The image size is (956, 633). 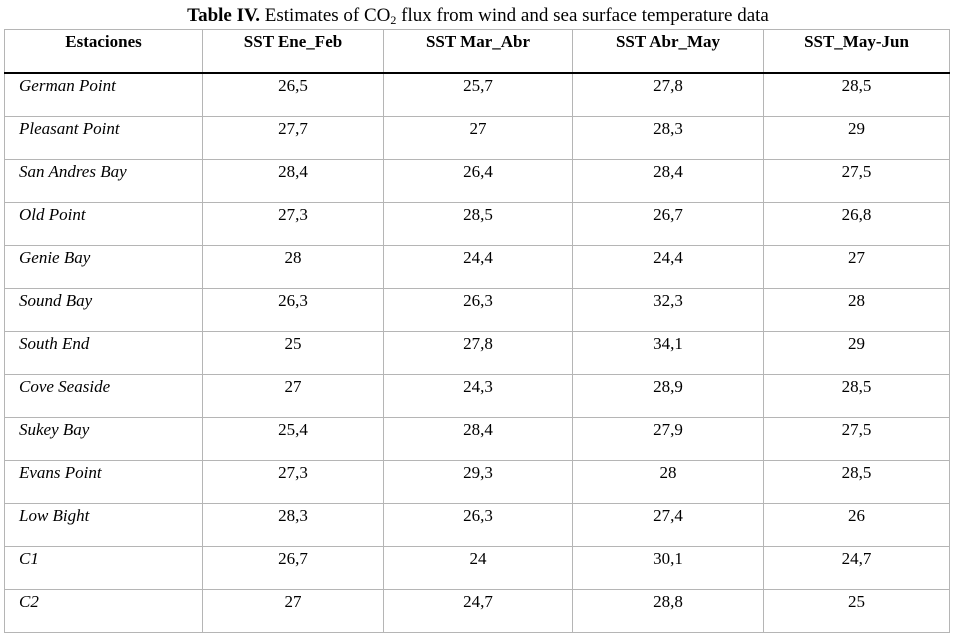 I want to click on station-name-cell: South End, so click(x=103, y=353).